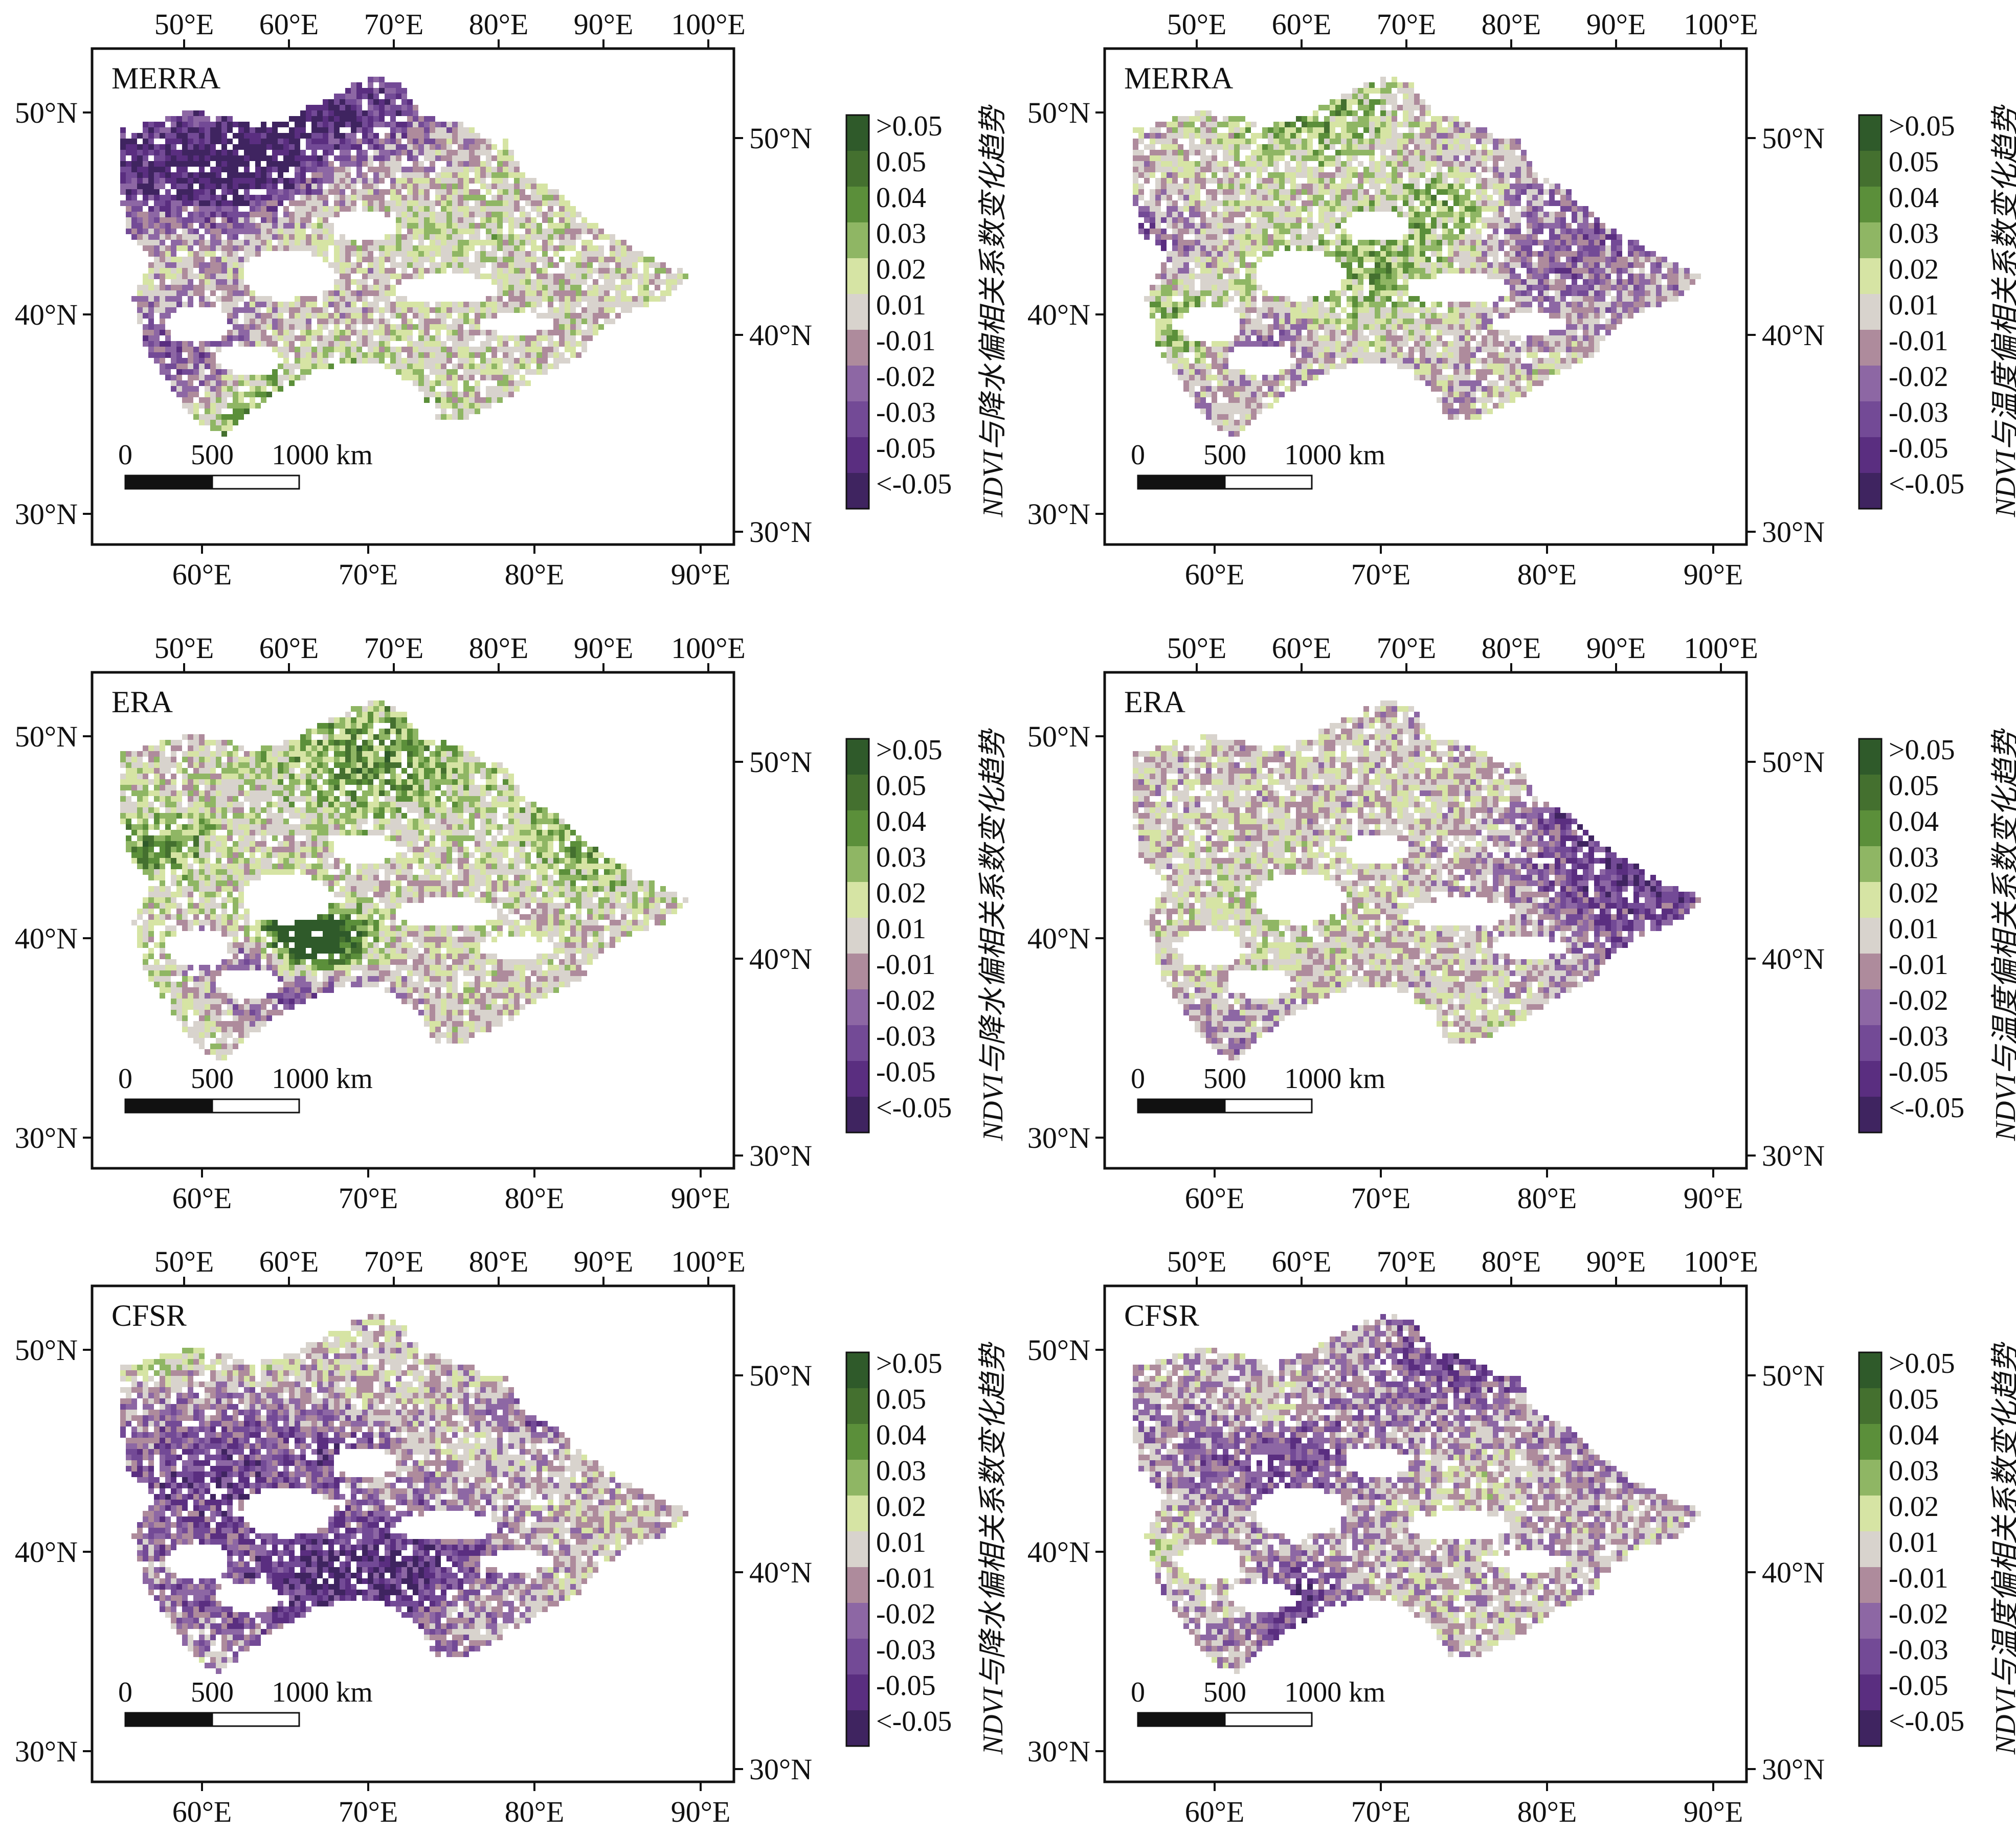 Image resolution: width=2016 pixels, height=1834 pixels. Describe the element at coordinates (780, 1375) in the screenshot. I see `lat-tick-right: 50°N` at that location.